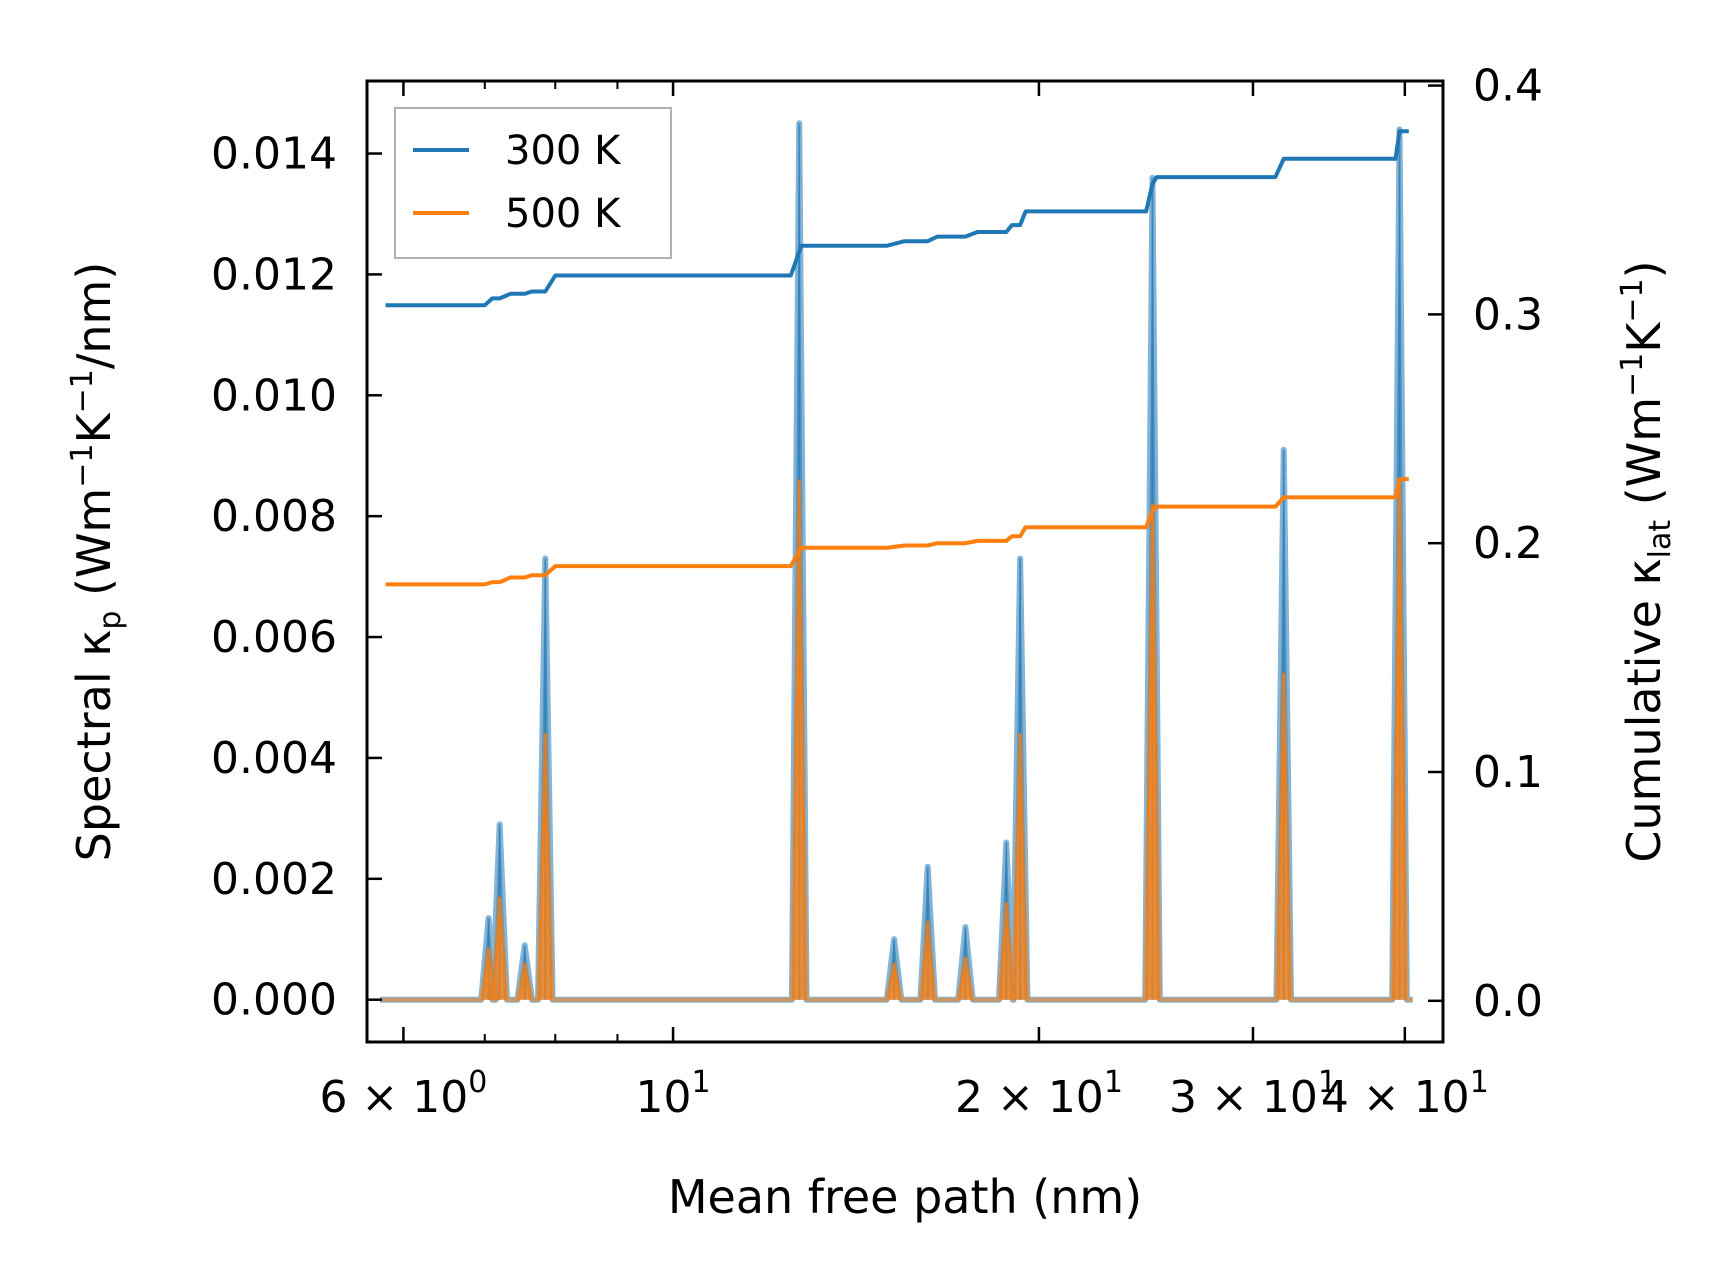 The height and width of the screenshot is (1274, 1716). Describe the element at coordinates (274, 758) in the screenshot. I see `y-left-tick-label-2: 0.004` at that location.